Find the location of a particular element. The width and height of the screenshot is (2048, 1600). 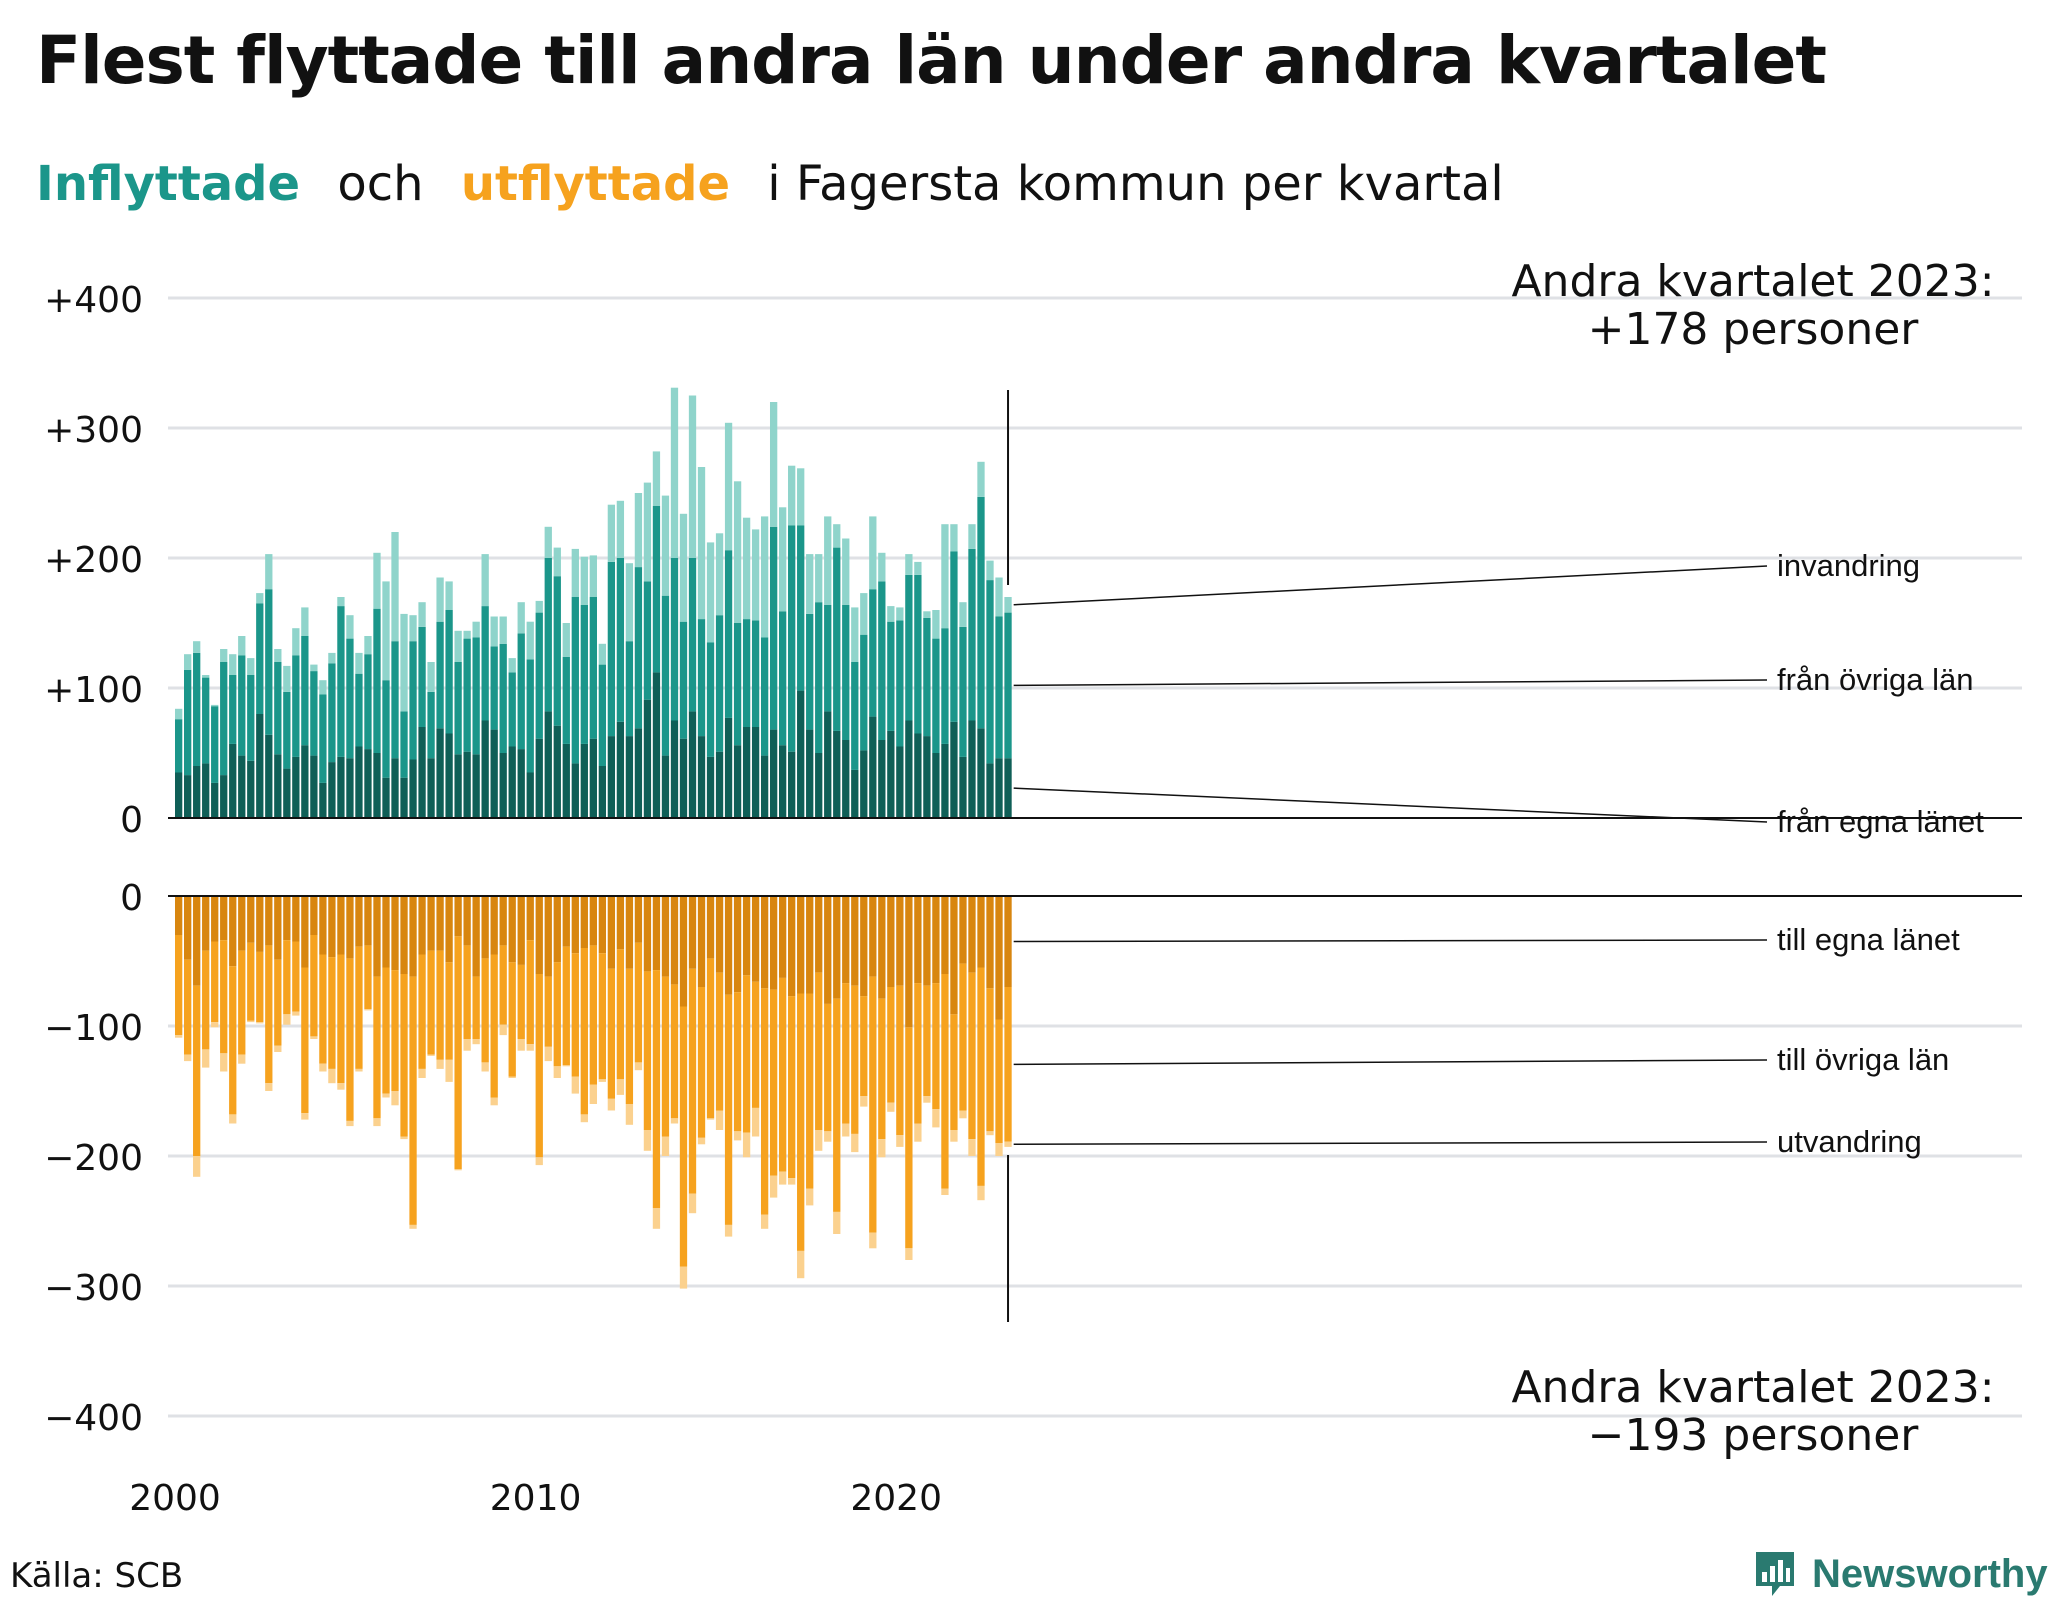

y-tick-label-top: +200 is located at coordinates (93, 560).